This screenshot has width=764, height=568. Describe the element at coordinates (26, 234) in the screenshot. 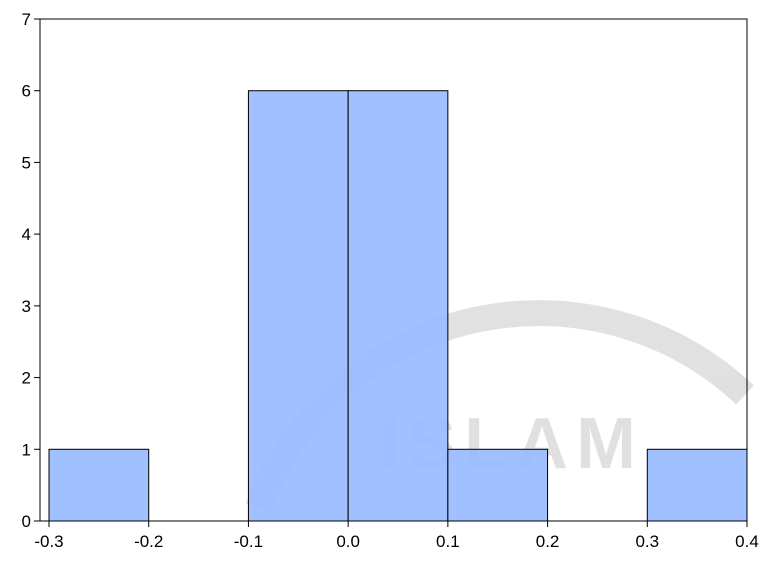

I see `y-tick-label: 4` at that location.